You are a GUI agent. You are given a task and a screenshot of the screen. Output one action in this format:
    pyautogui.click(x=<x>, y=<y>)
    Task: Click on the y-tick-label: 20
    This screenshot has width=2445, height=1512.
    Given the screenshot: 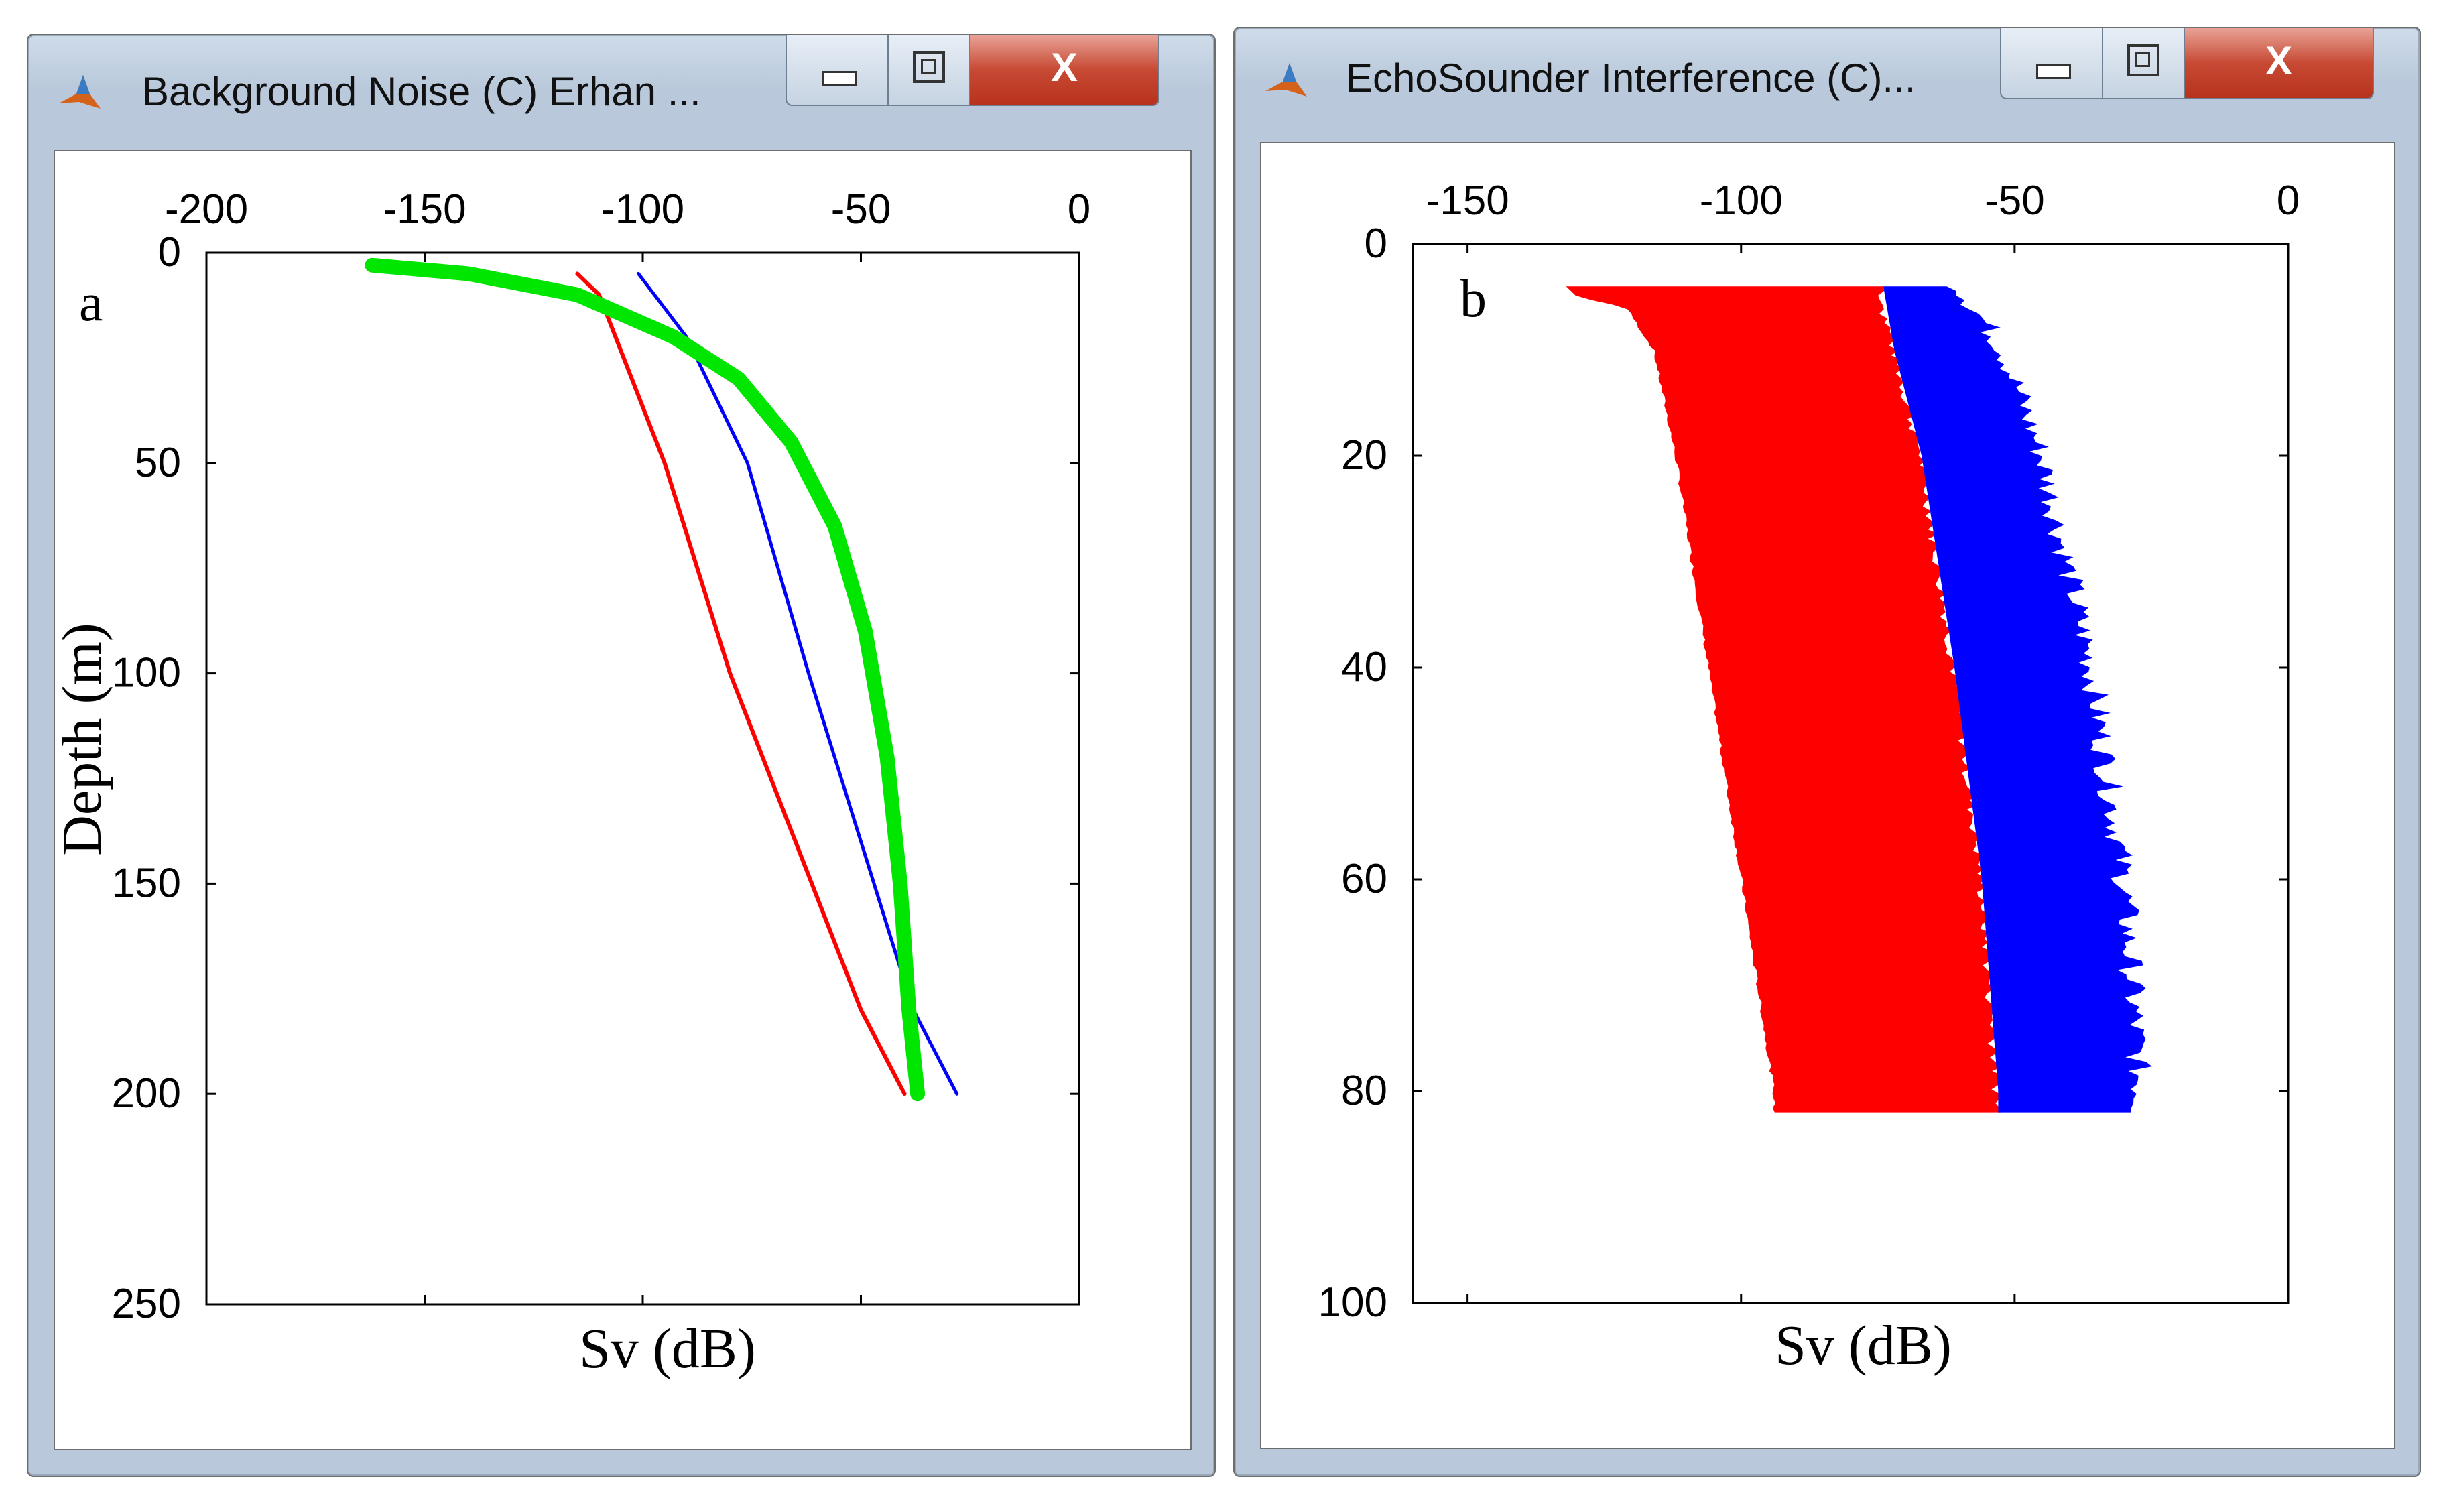 What is the action you would take?
    pyautogui.click(x=1364, y=455)
    